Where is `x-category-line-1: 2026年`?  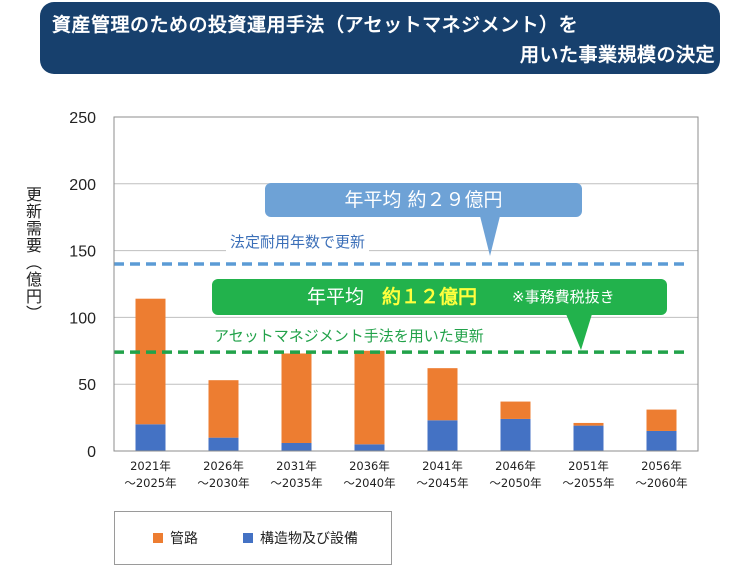 x-category-line-1: 2026年 is located at coordinates (223, 466).